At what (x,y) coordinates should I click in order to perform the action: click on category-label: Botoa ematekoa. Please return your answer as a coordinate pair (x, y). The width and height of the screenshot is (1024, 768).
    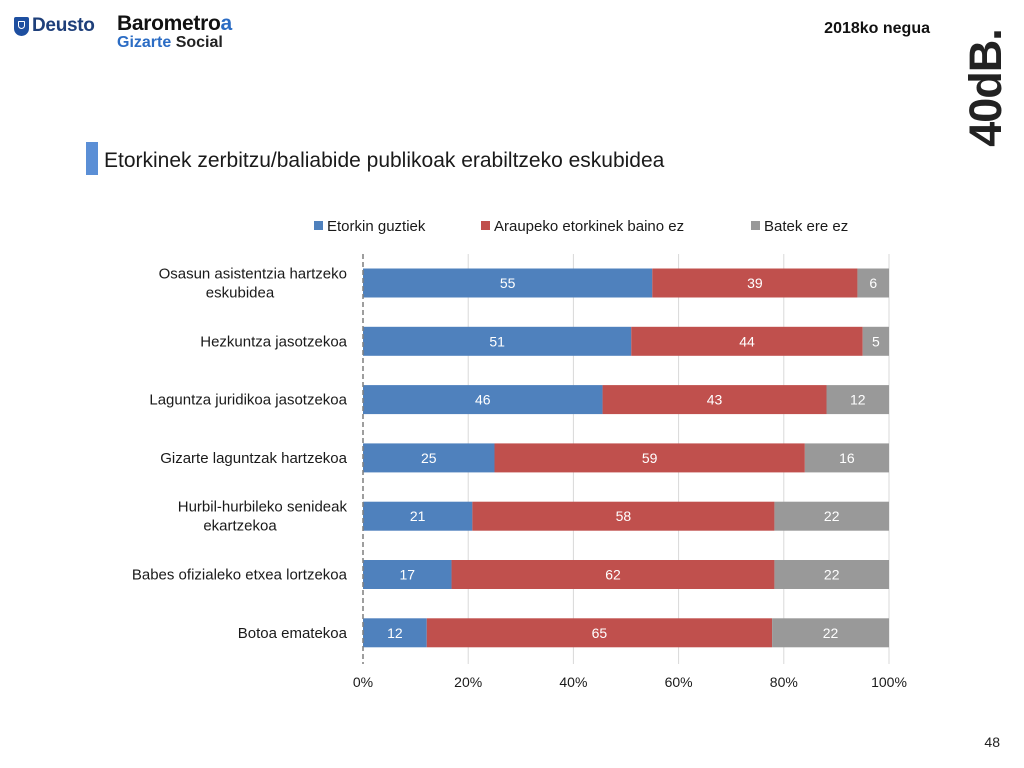
    Looking at the image, I should click on (293, 633).